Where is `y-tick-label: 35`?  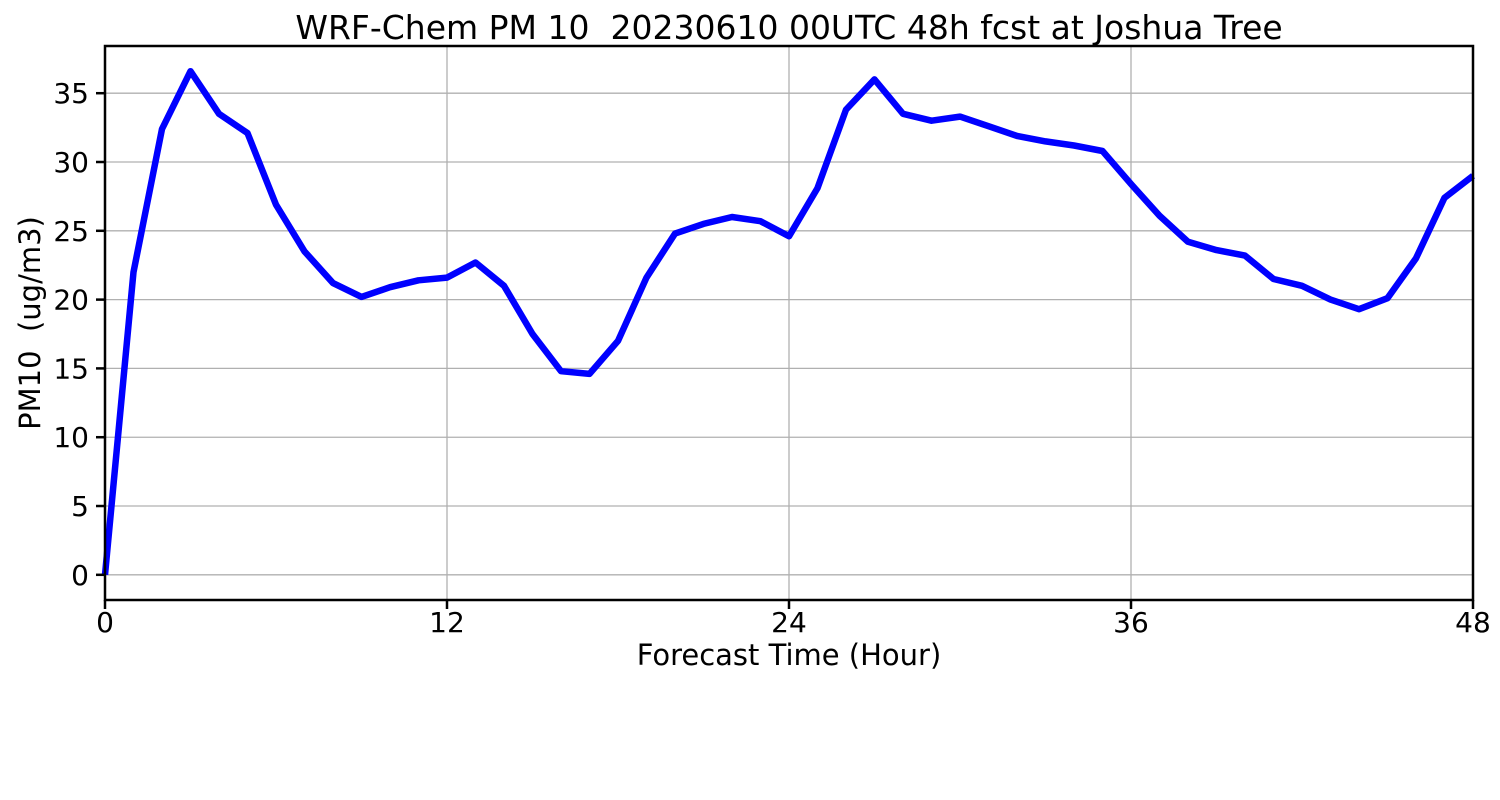
y-tick-label: 35 is located at coordinates (71, 93).